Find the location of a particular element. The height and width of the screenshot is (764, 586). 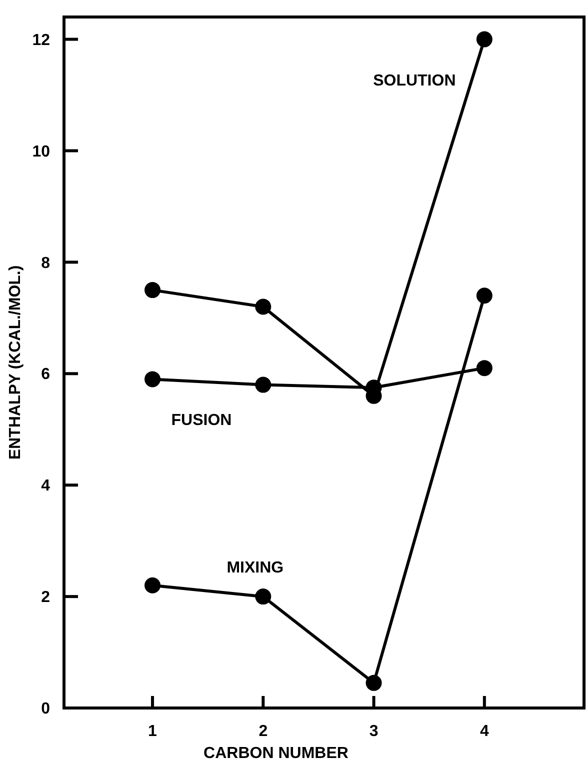

y-tick-label: 2 is located at coordinates (45, 597).